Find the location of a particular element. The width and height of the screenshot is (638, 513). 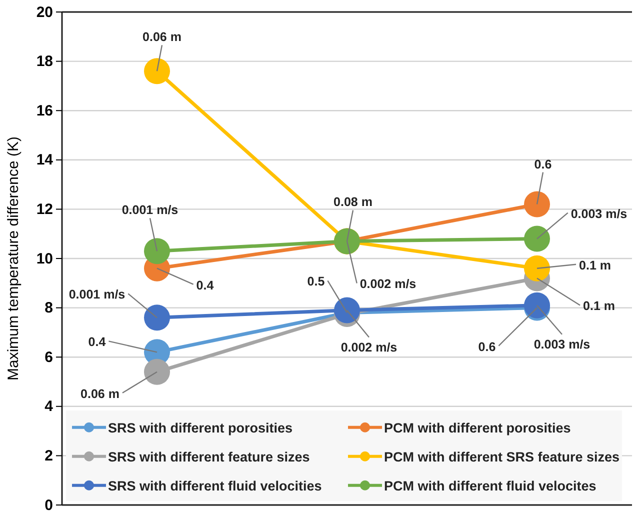

y-axis-title: Maximum temperature difference (K) is located at coordinates (13, 258).